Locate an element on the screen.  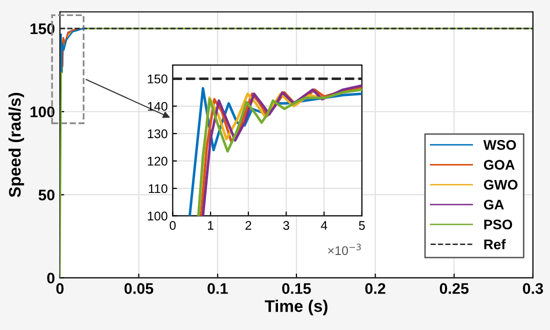
legend-label: GOA is located at coordinates (499, 165).